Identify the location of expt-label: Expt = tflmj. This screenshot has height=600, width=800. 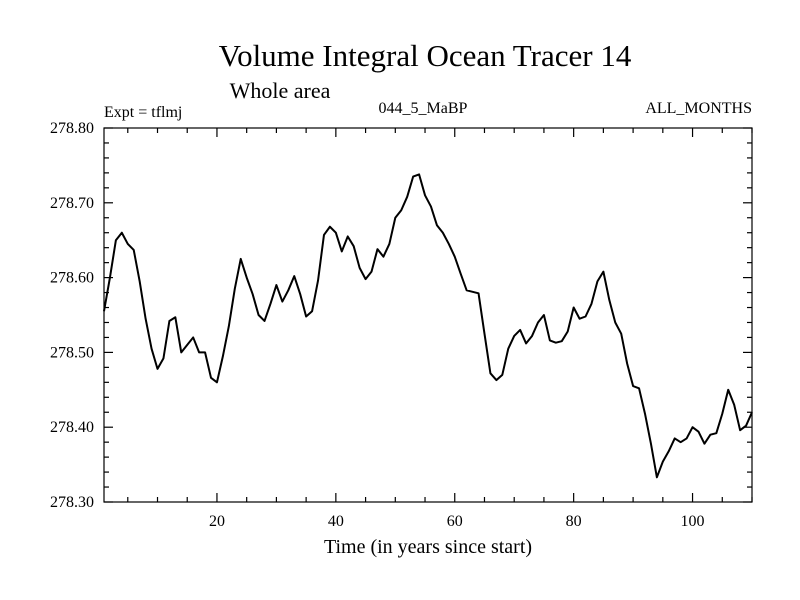
(143, 112).